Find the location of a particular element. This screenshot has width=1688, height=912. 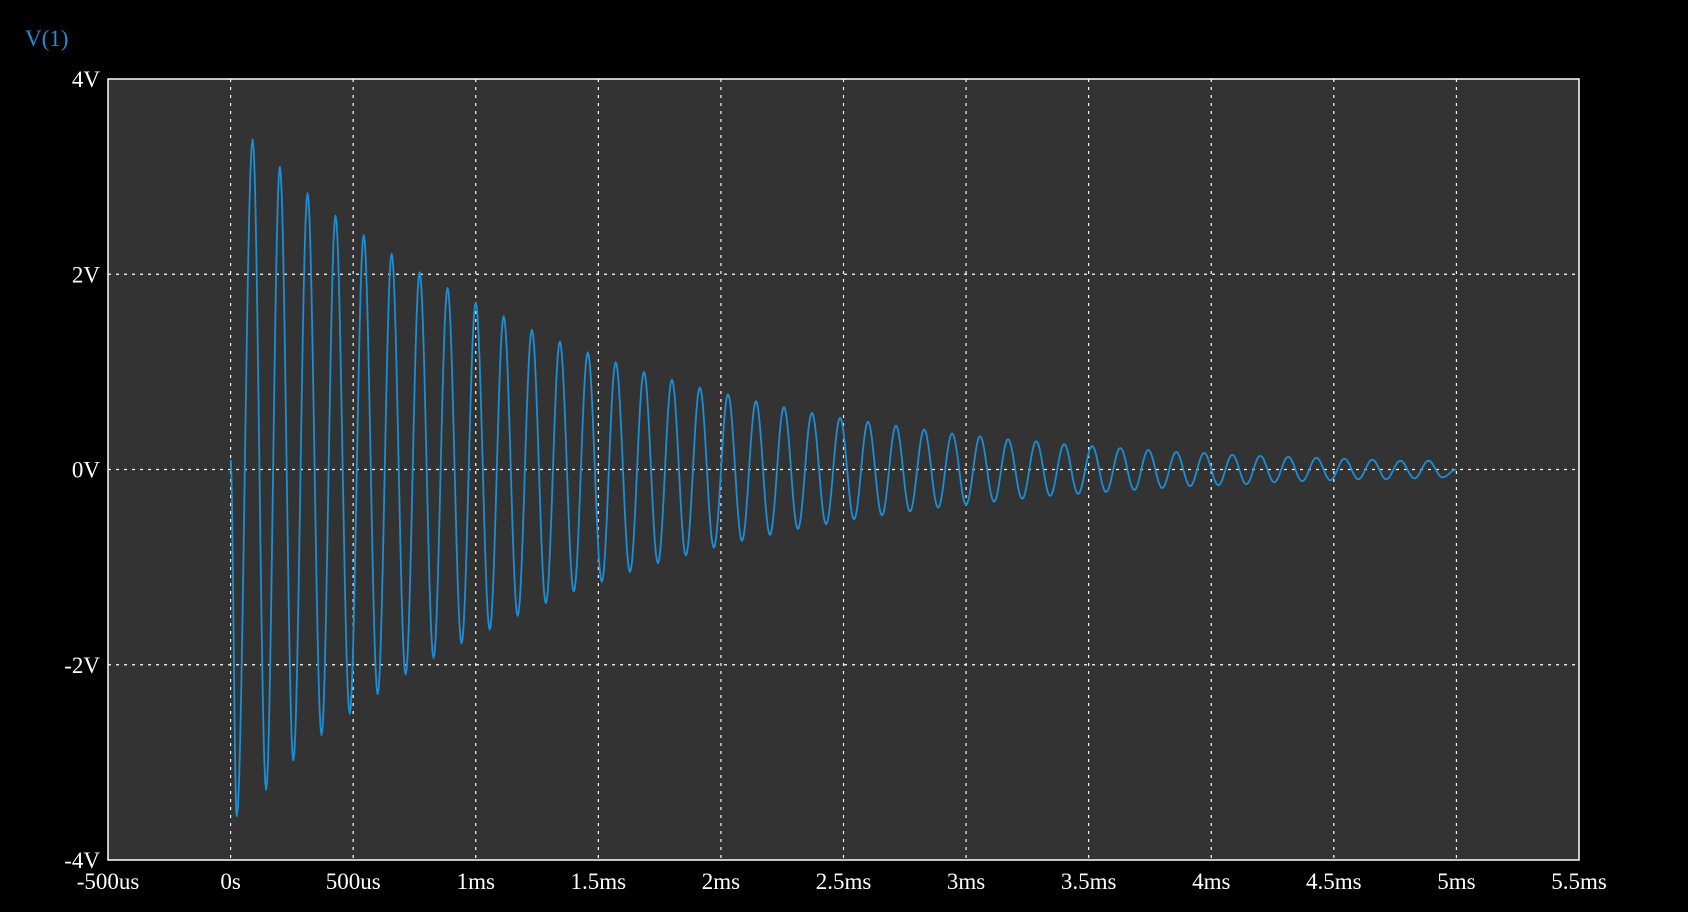

trace-name-label: V(1) is located at coordinates (46, 38).